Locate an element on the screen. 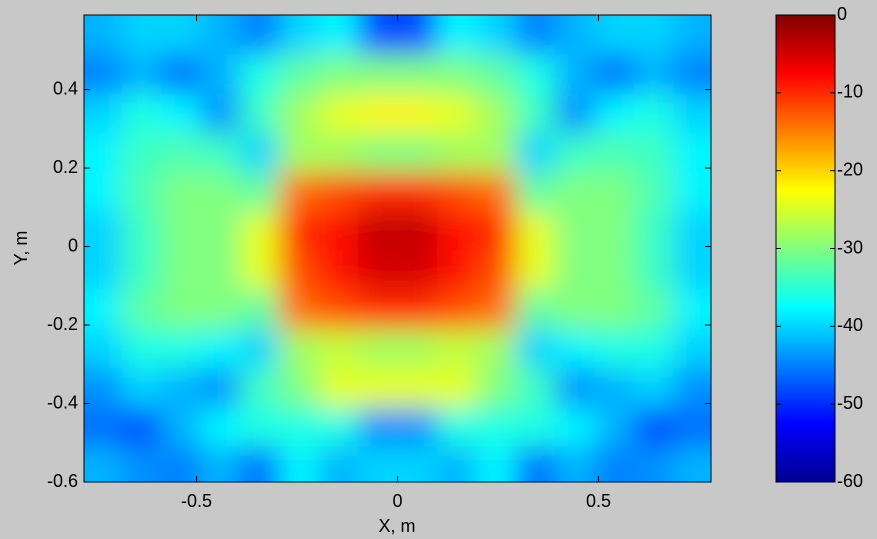 Image resolution: width=877 pixels, height=539 pixels. x-tick-label: -0.5 is located at coordinates (196, 501).